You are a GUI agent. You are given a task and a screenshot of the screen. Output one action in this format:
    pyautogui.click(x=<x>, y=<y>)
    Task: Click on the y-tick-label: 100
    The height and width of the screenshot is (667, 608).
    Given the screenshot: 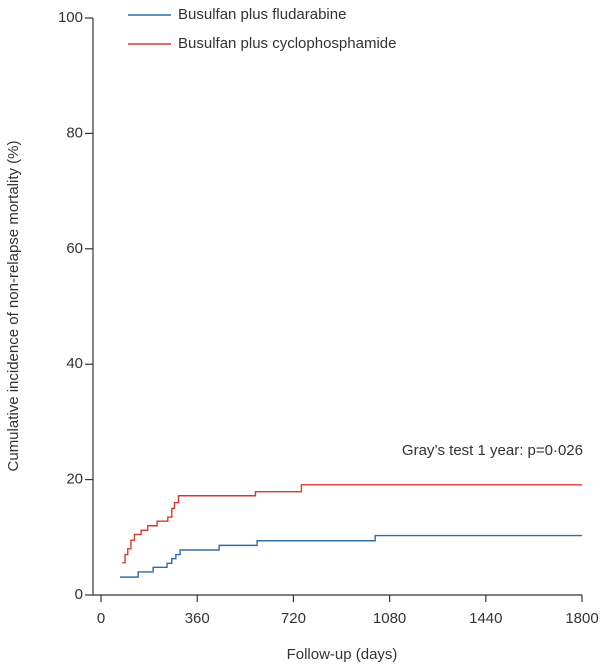 What is the action you would take?
    pyautogui.click(x=70, y=17)
    